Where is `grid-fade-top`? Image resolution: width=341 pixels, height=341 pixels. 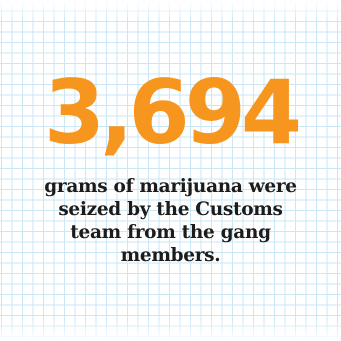 grid-fade-top is located at coordinates (170, 11).